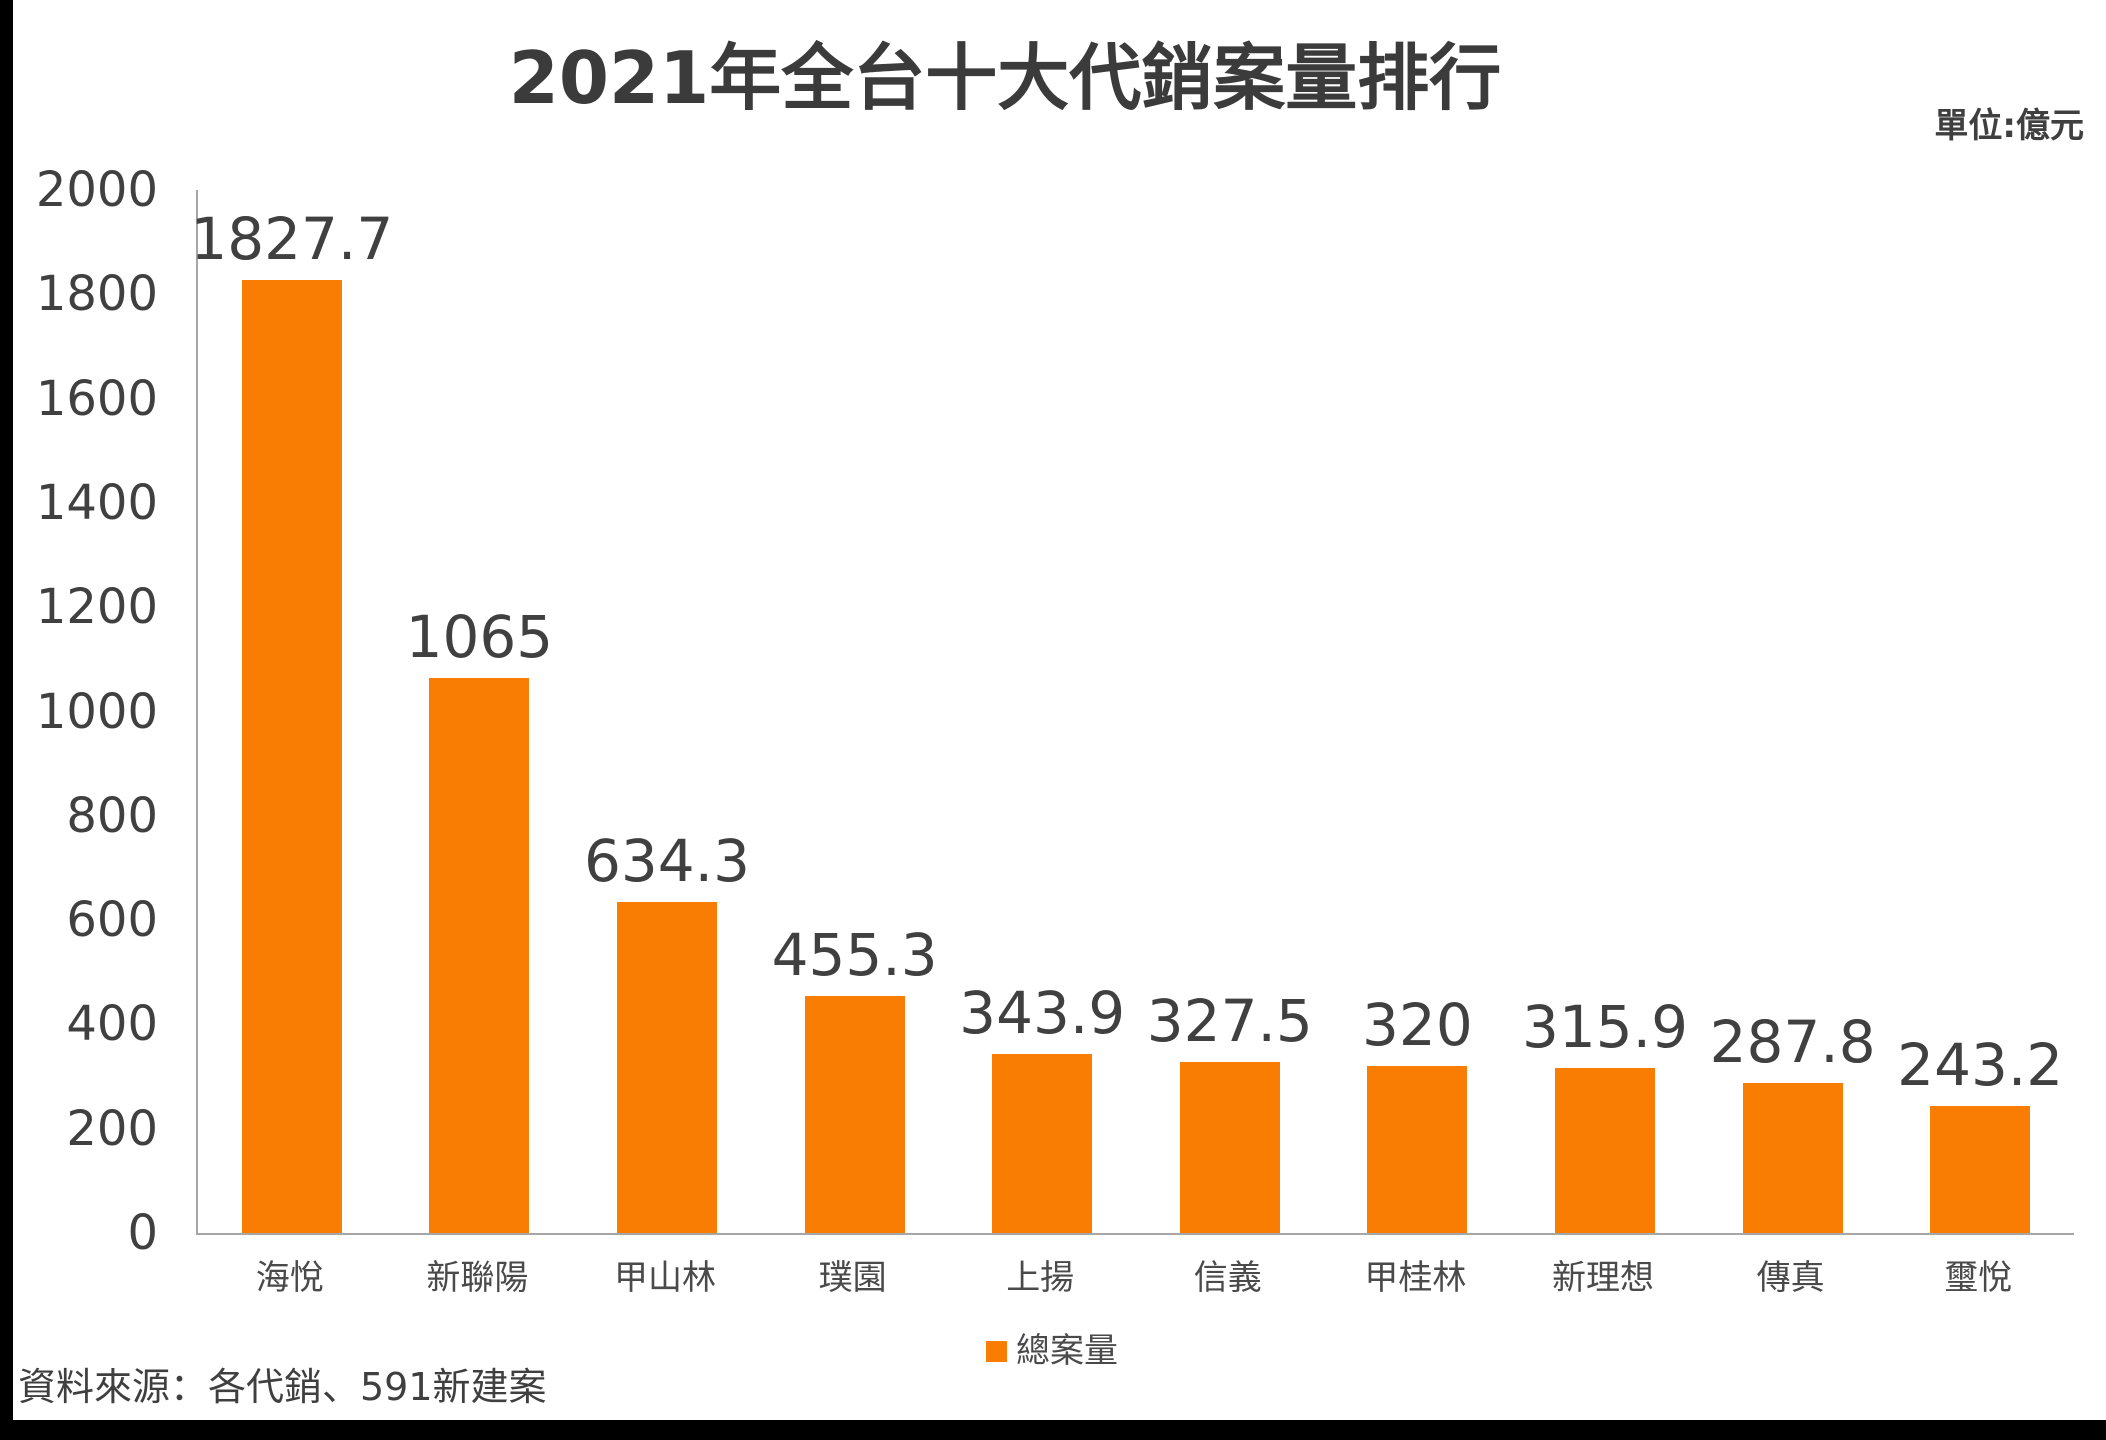 This screenshot has width=2106, height=1440. Describe the element at coordinates (1980, 1065) in the screenshot. I see `bar-value-label: 243.2` at that location.